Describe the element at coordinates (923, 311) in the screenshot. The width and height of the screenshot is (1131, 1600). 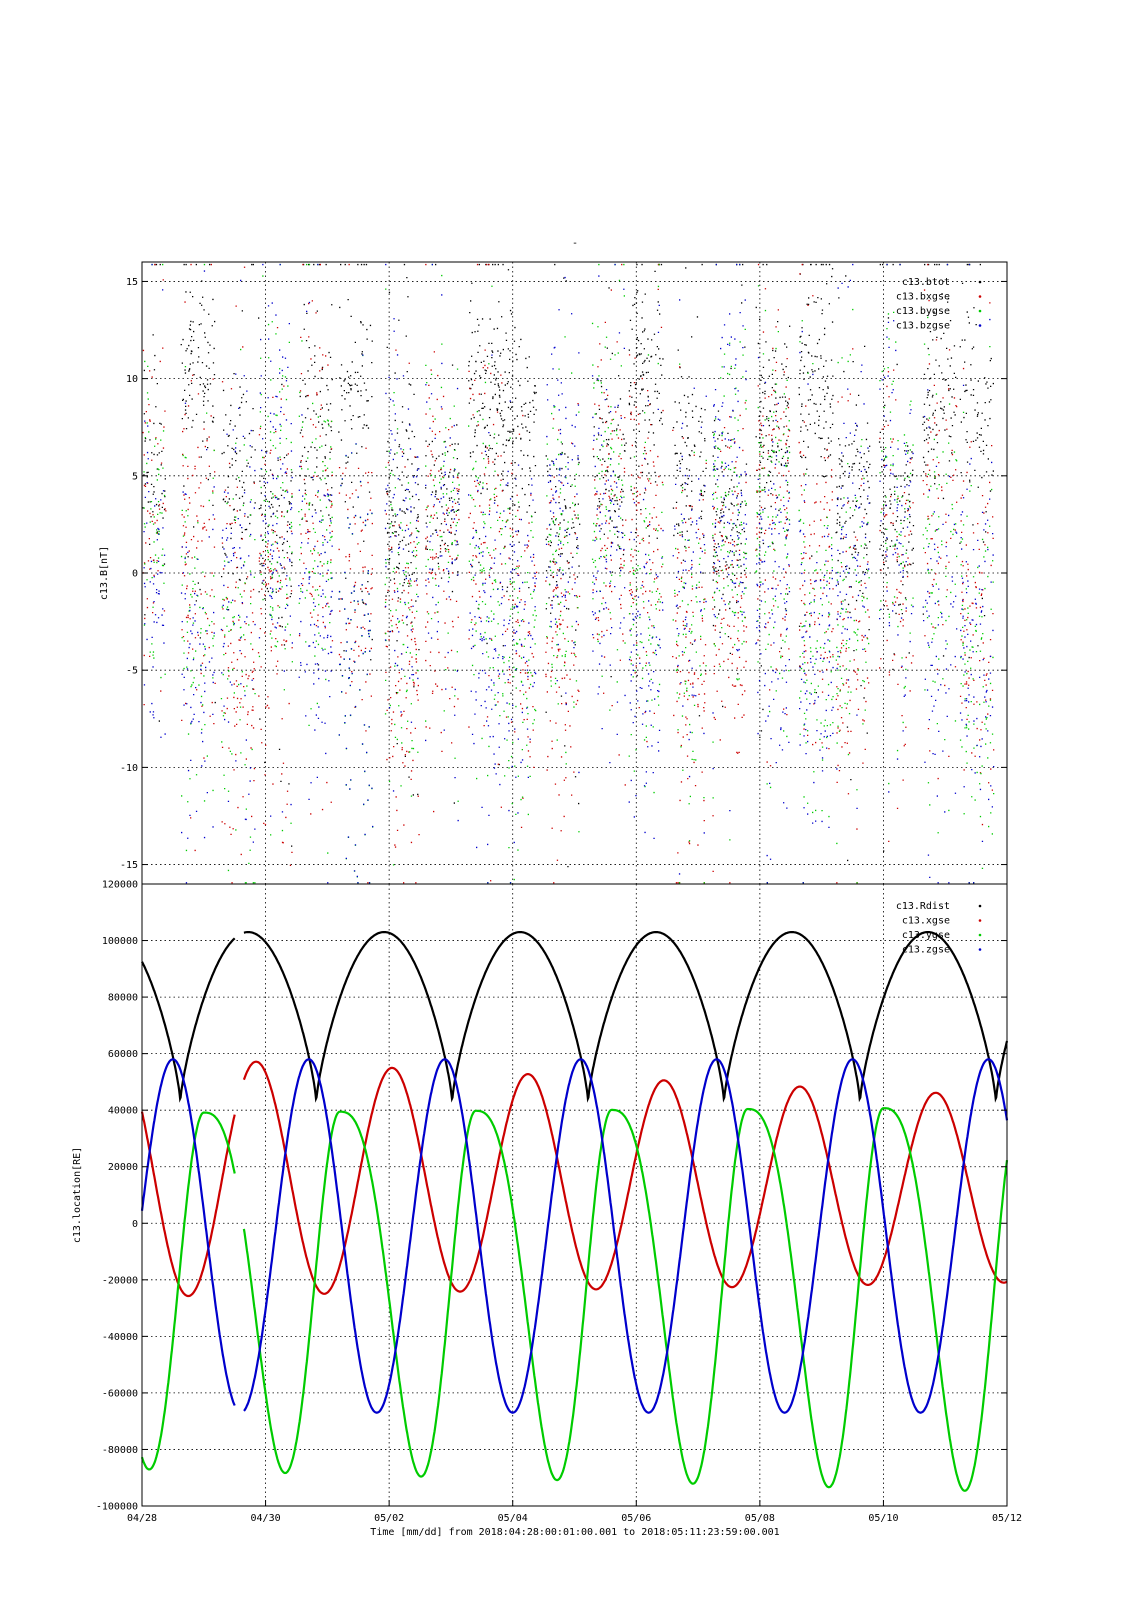
I see `legend-label: c13.bygse` at that location.